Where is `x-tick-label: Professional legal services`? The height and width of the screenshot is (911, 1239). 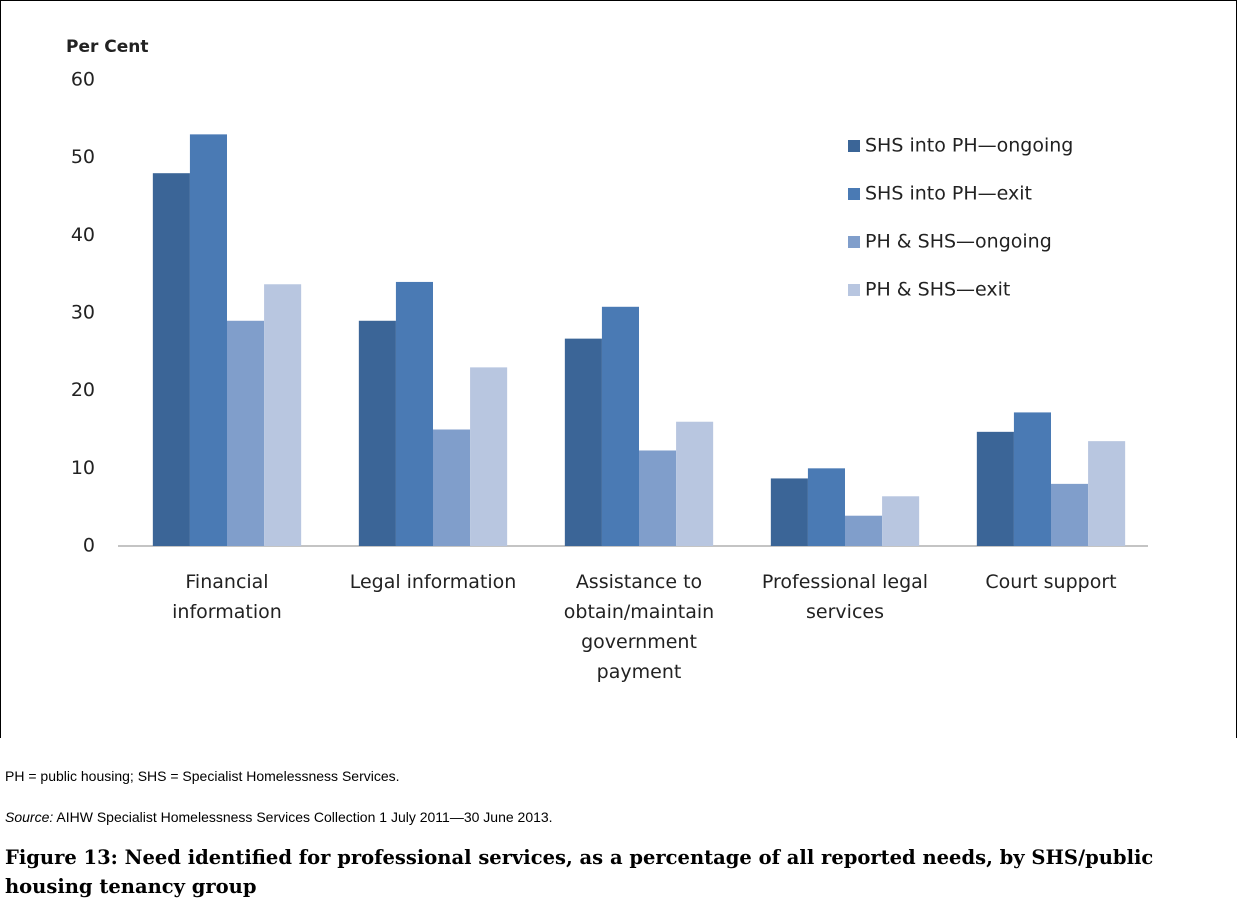 x-tick-label: Professional legal services is located at coordinates (845, 597).